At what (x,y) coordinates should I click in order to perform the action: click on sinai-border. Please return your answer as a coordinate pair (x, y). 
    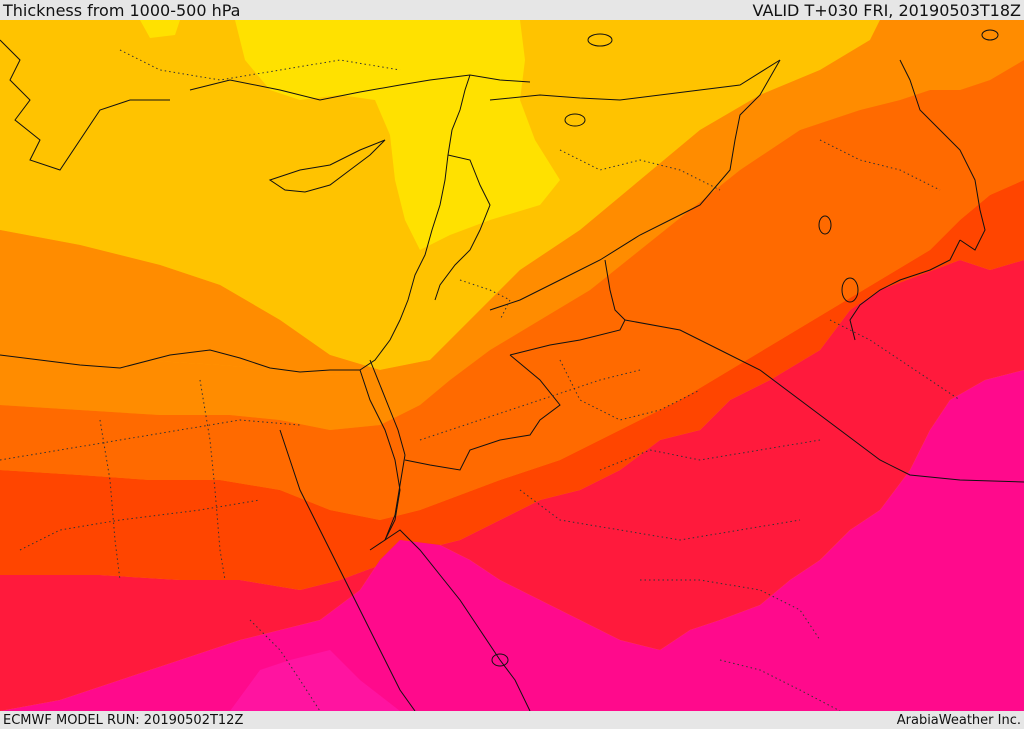
    Looking at the image, I should click on (387, 407).